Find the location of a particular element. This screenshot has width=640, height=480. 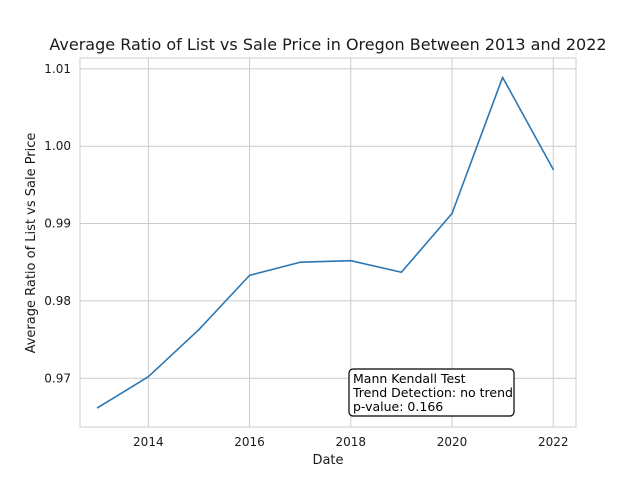

x-tick-label: 2022 is located at coordinates (553, 442).